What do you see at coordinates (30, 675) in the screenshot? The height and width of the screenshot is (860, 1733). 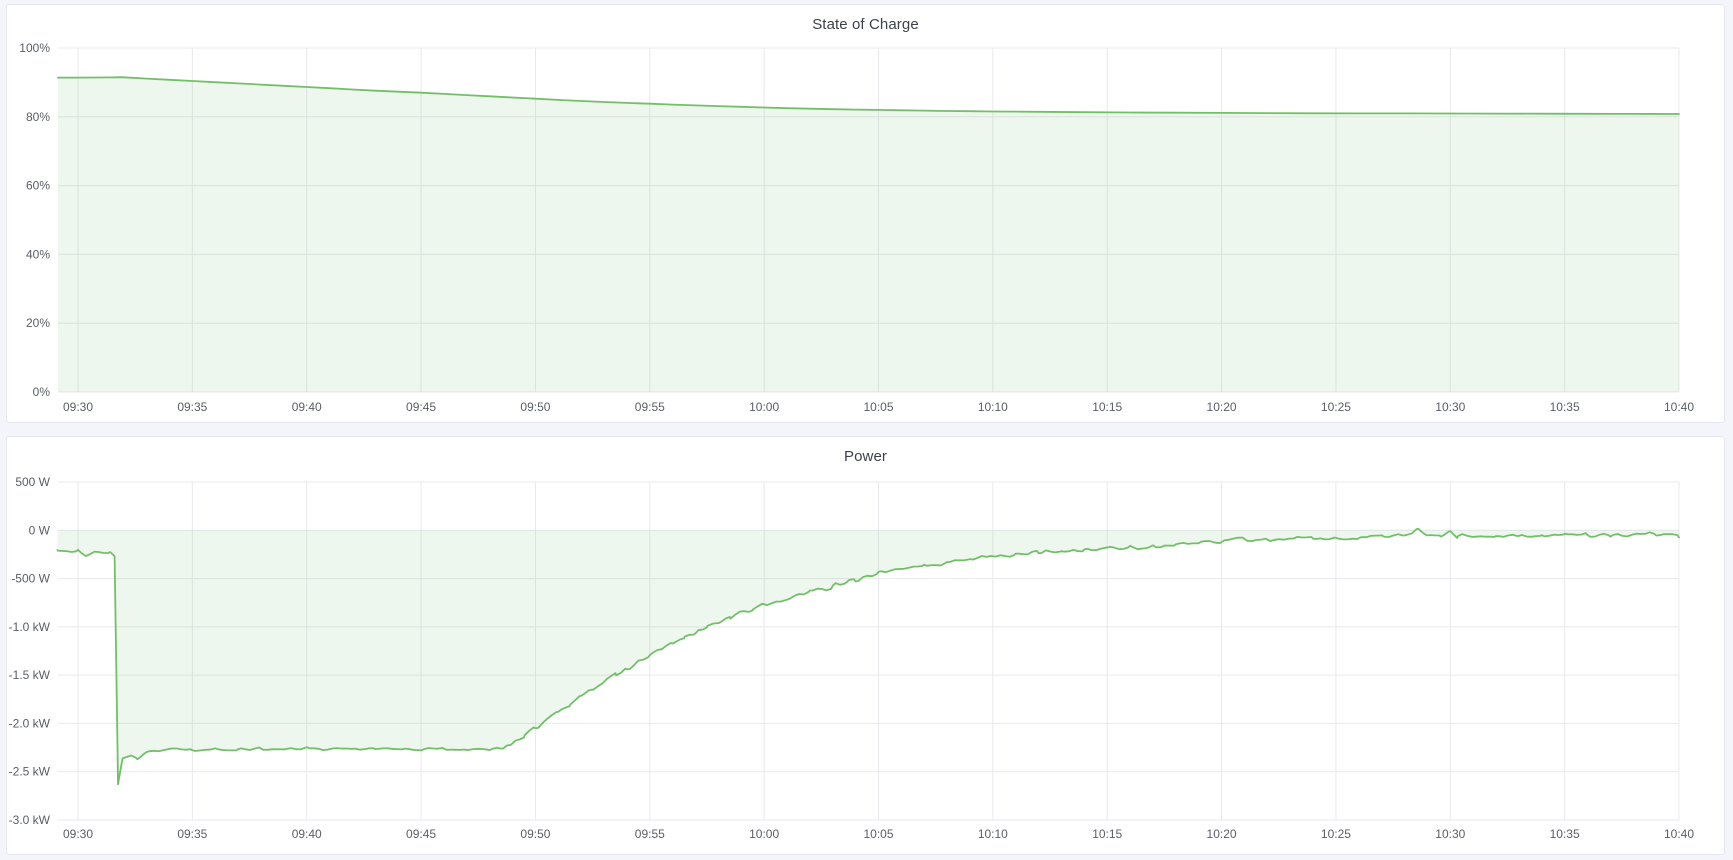 I see `y-tick-label: -1.5 kW` at bounding box center [30, 675].